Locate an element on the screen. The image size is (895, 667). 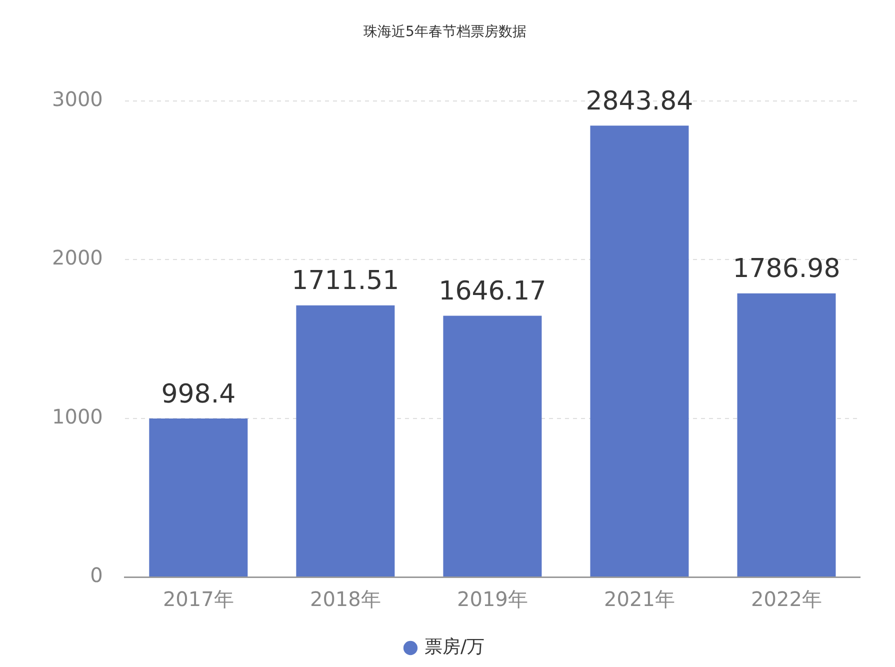
x-tick-label: 2022年 is located at coordinates (786, 599).